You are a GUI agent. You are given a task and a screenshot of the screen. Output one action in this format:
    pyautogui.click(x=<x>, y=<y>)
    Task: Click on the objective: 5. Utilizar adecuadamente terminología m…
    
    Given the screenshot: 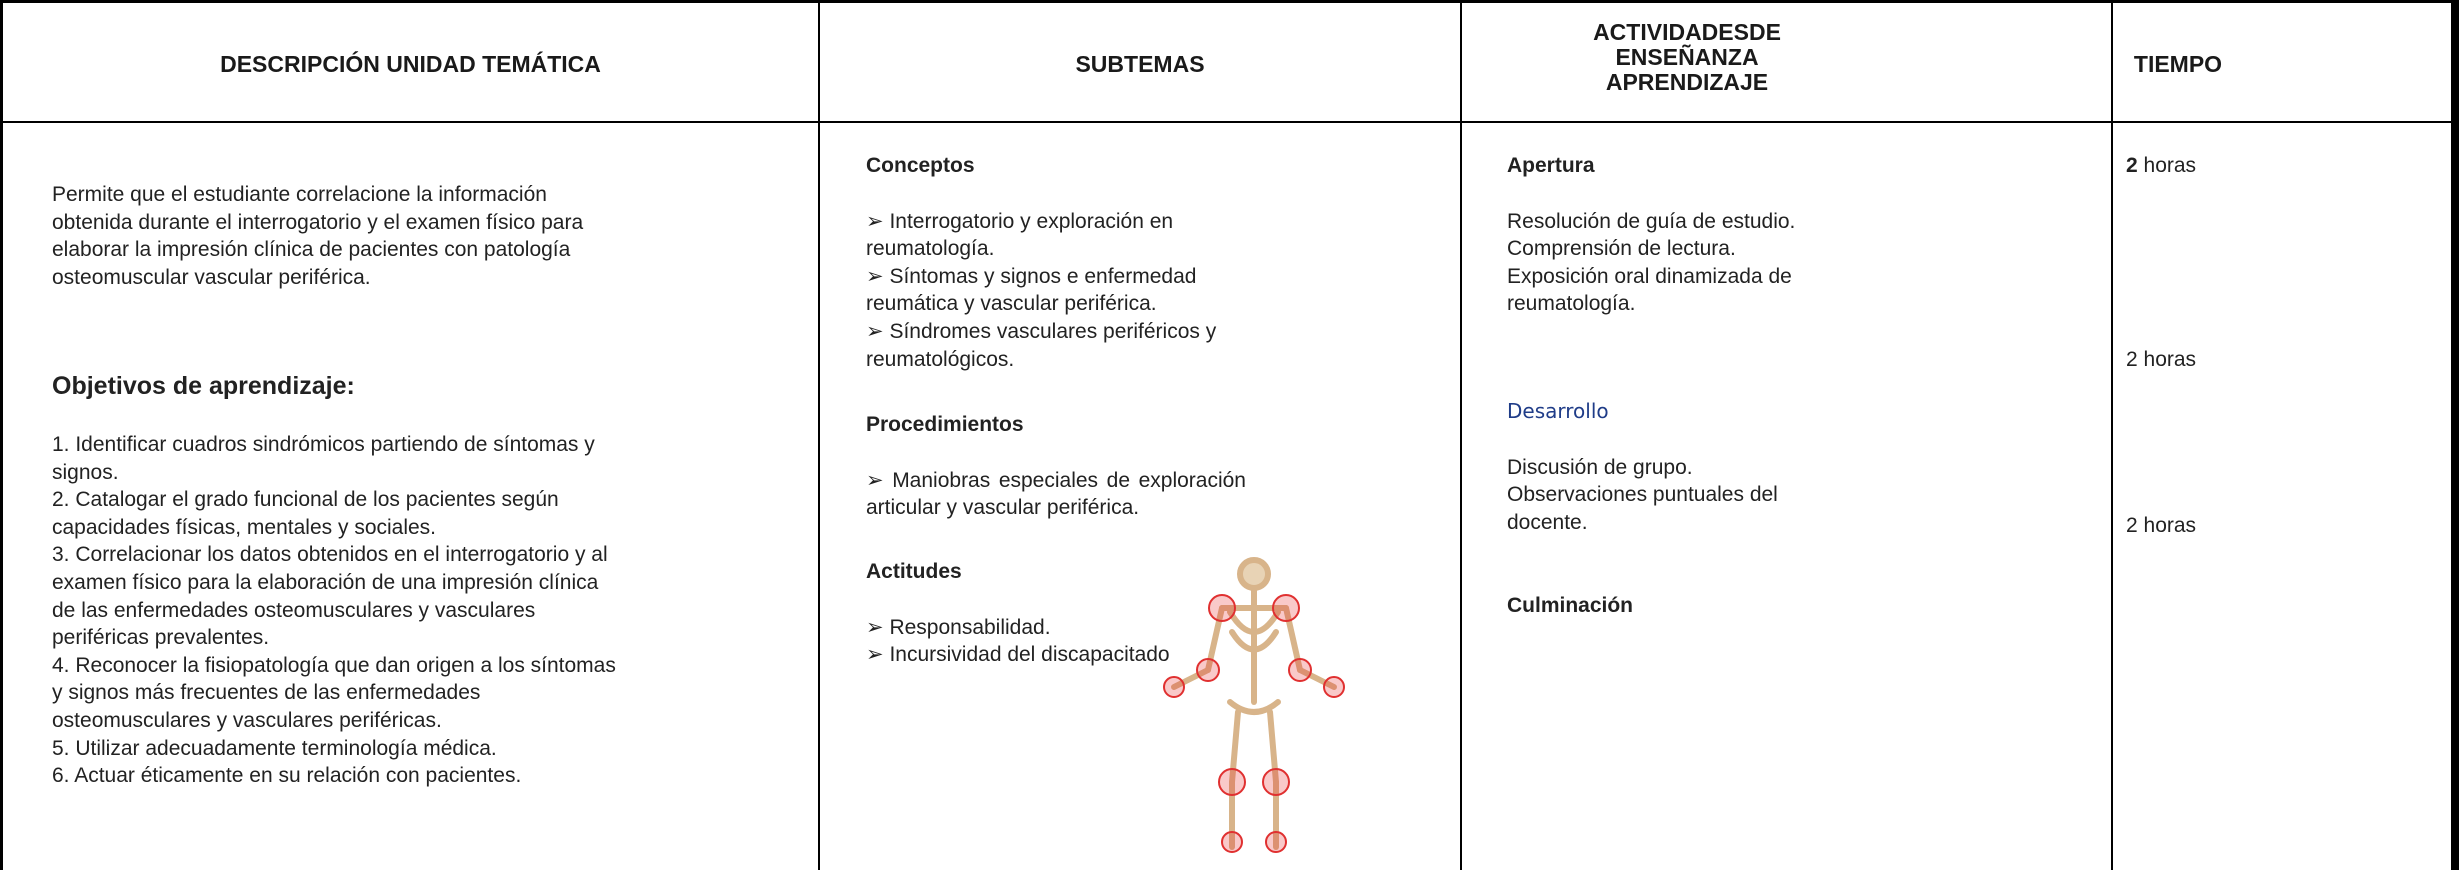 What is the action you would take?
    pyautogui.click(x=274, y=748)
    